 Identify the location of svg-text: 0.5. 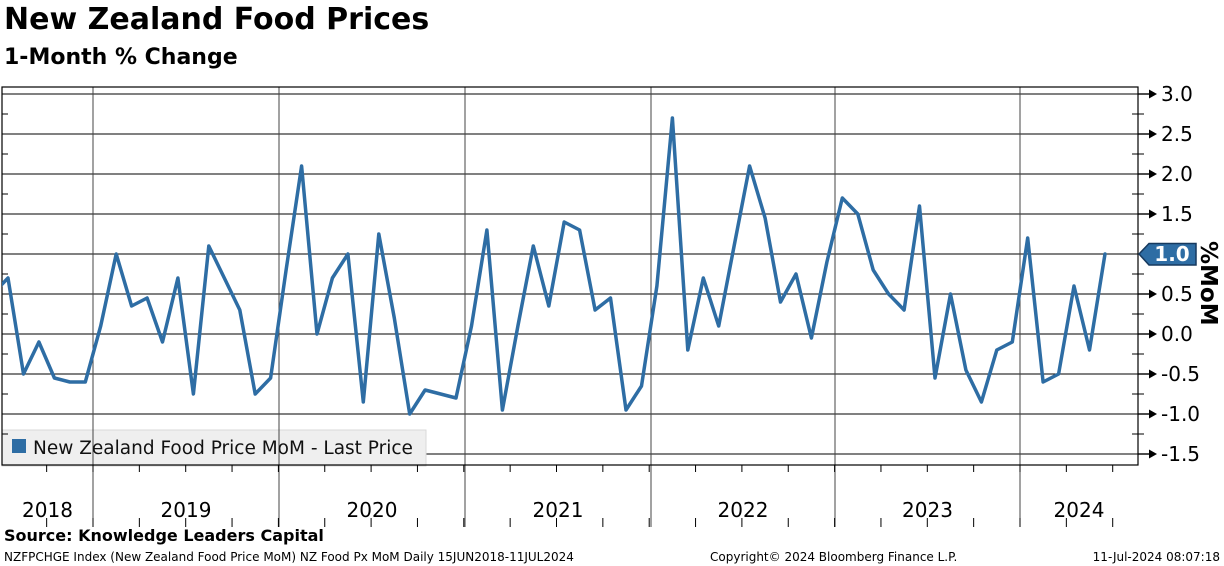
(1177, 294).